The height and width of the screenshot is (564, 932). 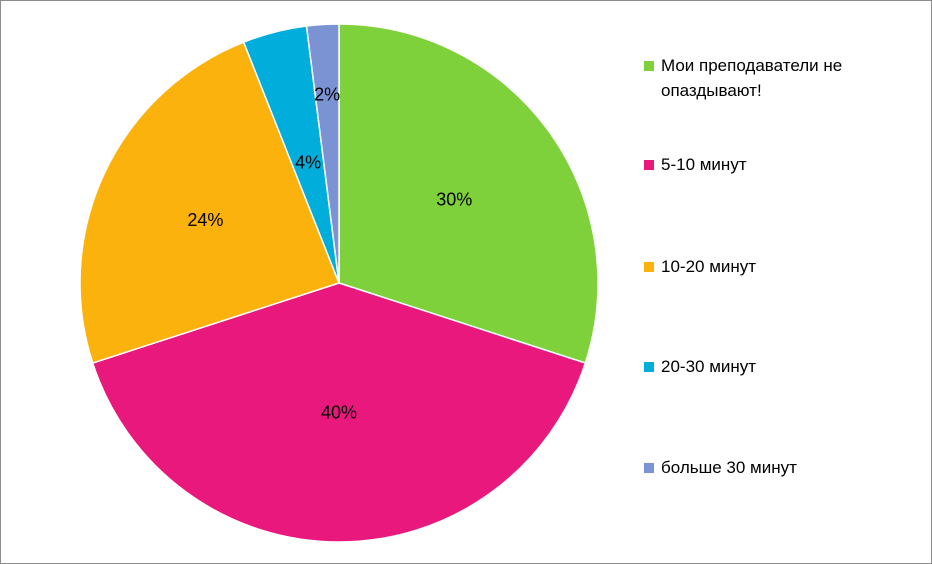 What do you see at coordinates (649, 66) in the screenshot?
I see `legend-swatch-not-late` at bounding box center [649, 66].